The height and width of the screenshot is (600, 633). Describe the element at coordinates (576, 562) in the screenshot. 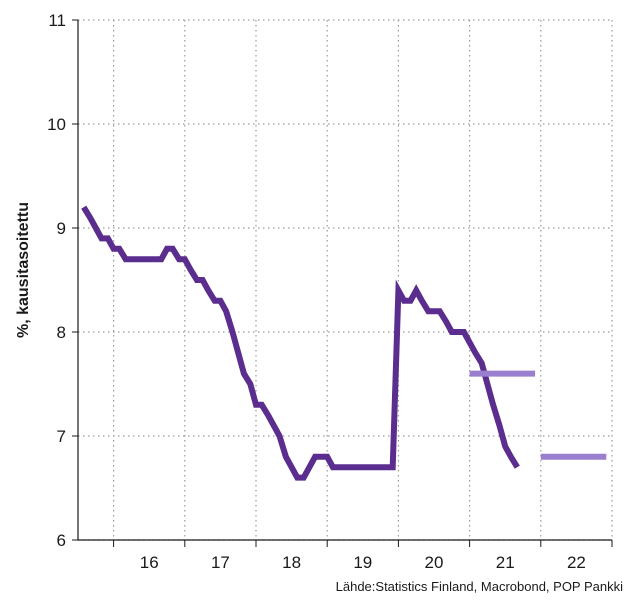

I see `x-tick-label: 22` at that location.